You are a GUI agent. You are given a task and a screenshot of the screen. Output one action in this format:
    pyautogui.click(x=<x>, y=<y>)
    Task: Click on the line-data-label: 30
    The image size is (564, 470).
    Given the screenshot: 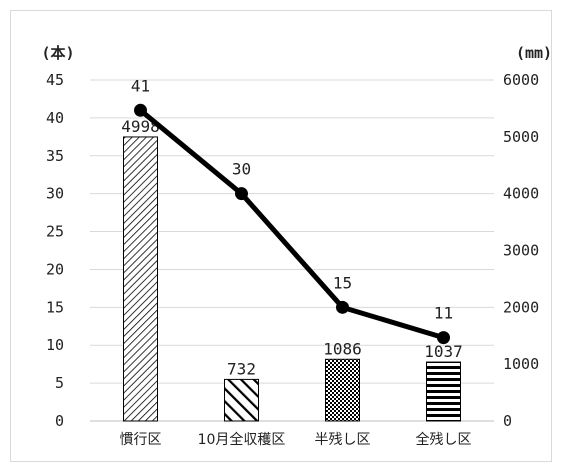 What is the action you would take?
    pyautogui.click(x=241, y=169)
    